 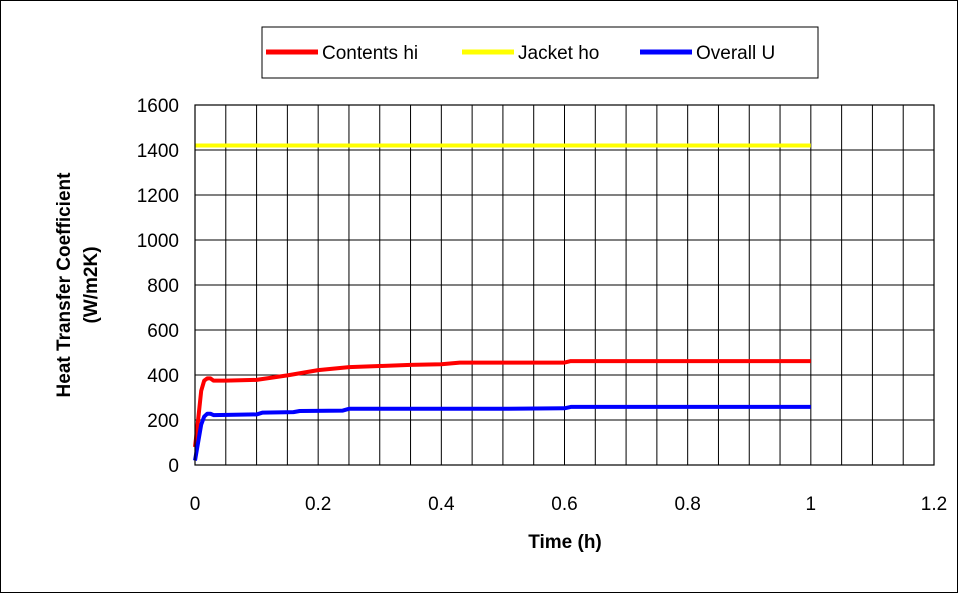 What do you see at coordinates (158, 151) in the screenshot?
I see `y-tick-label: 1400` at bounding box center [158, 151].